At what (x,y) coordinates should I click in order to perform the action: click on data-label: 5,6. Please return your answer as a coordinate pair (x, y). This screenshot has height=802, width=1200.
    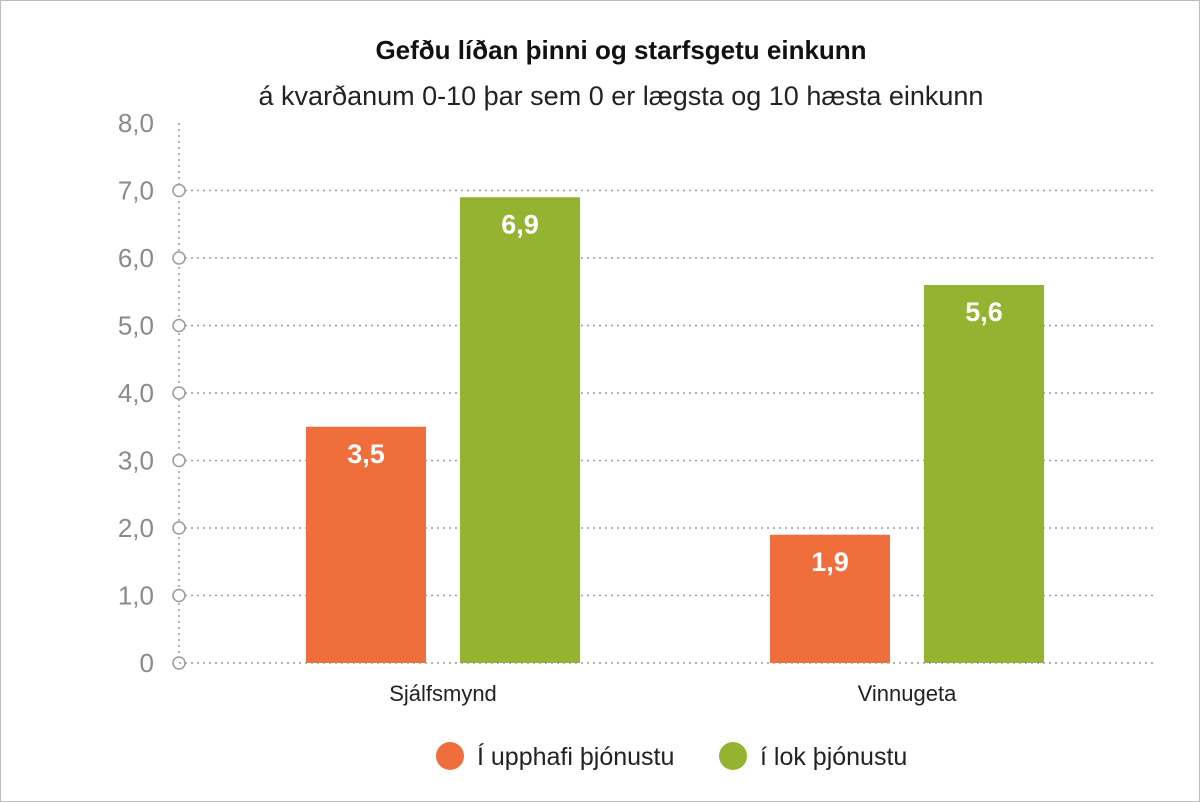
    Looking at the image, I should click on (984, 312).